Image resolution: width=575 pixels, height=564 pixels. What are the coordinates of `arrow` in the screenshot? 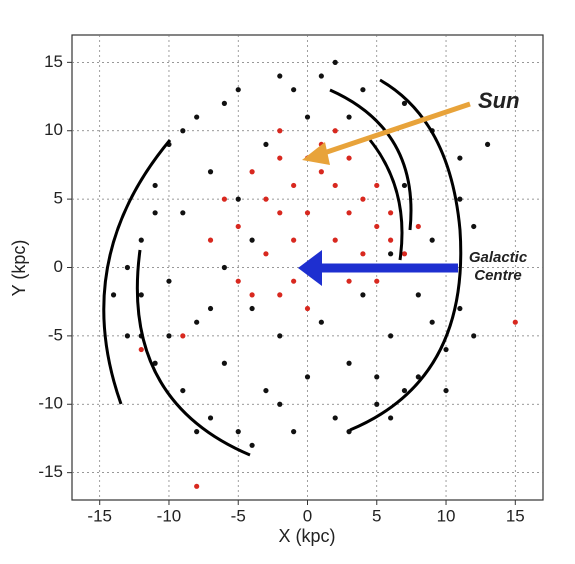 It's located at (394, 129).